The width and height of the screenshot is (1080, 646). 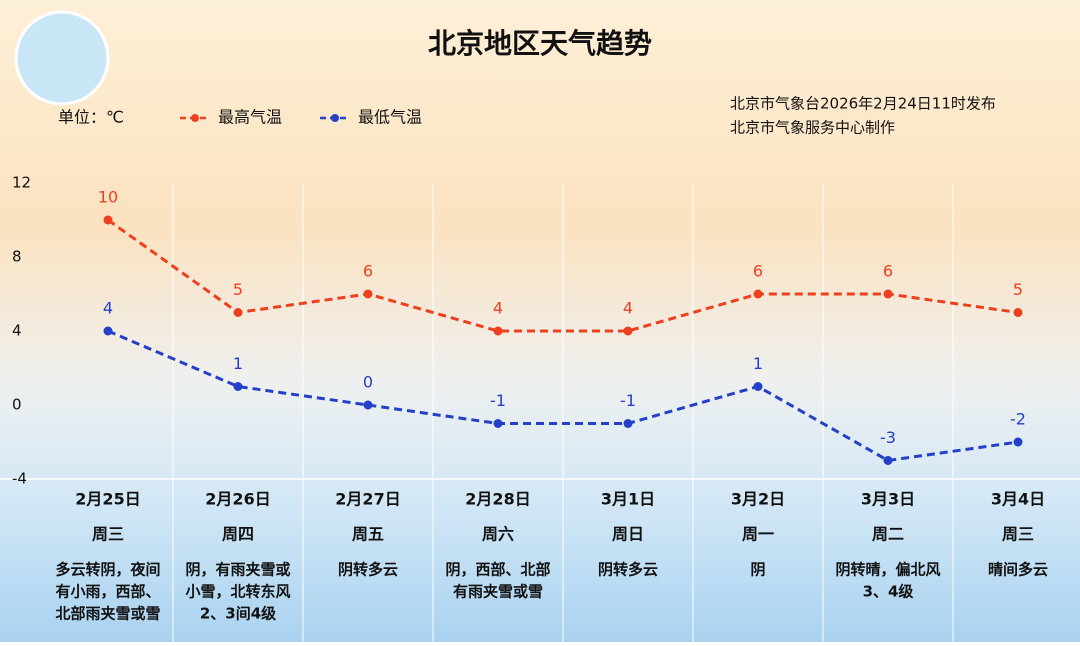 I want to click on weather-text: 有小雨，西部、, so click(x=107, y=592).